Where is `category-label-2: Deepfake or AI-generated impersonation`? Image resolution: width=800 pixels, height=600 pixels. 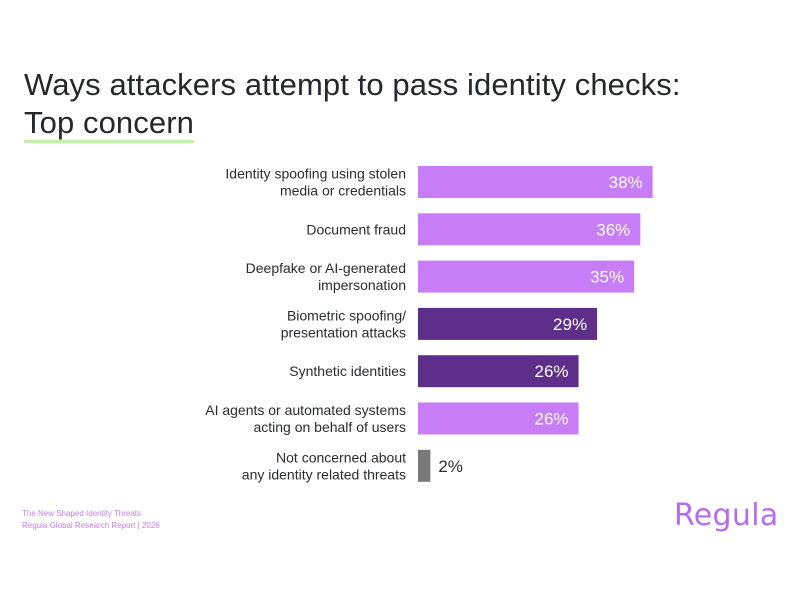
category-label-2: Deepfake or AI-generated impersonation is located at coordinates (326, 276).